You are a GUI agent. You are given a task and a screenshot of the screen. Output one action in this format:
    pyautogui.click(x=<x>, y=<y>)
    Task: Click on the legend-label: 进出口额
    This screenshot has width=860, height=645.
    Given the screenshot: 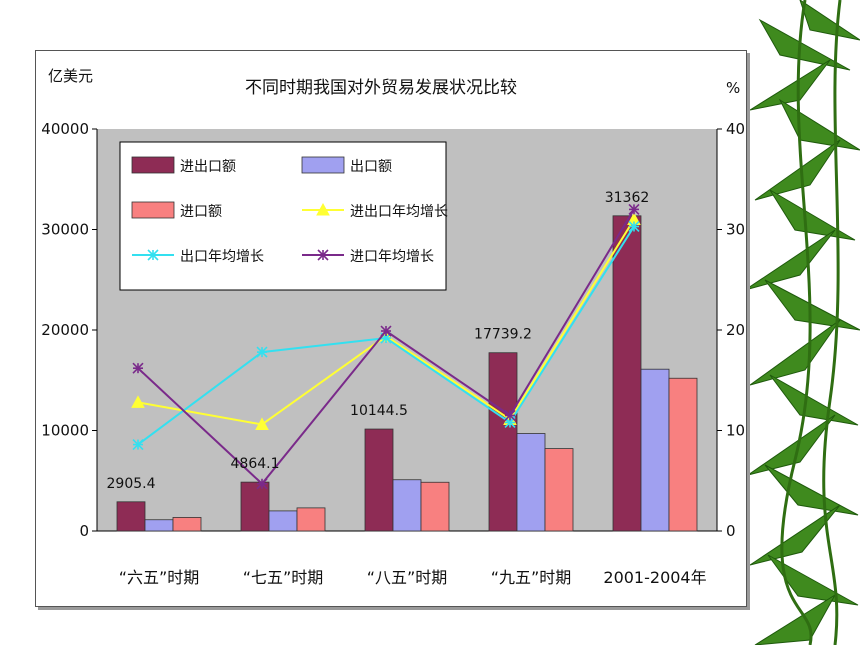 What is the action you would take?
    pyautogui.click(x=208, y=167)
    